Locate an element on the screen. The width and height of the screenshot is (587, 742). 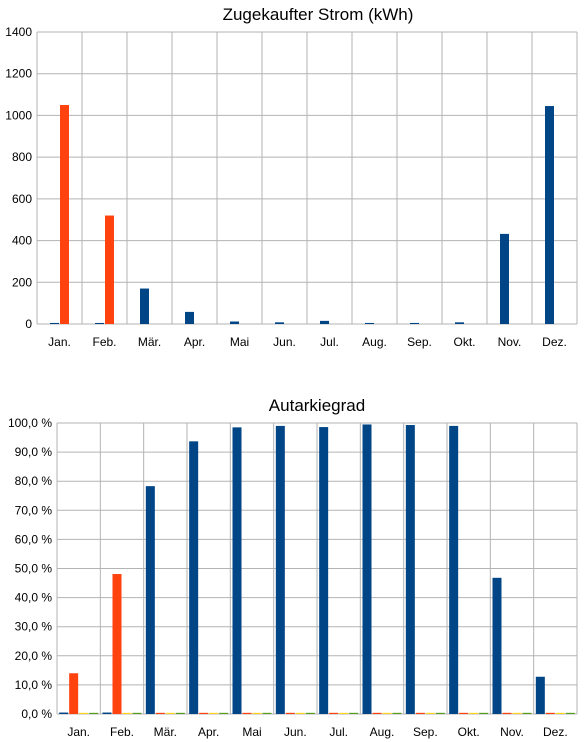
y-tick-label: 0 is located at coordinates (28, 324).